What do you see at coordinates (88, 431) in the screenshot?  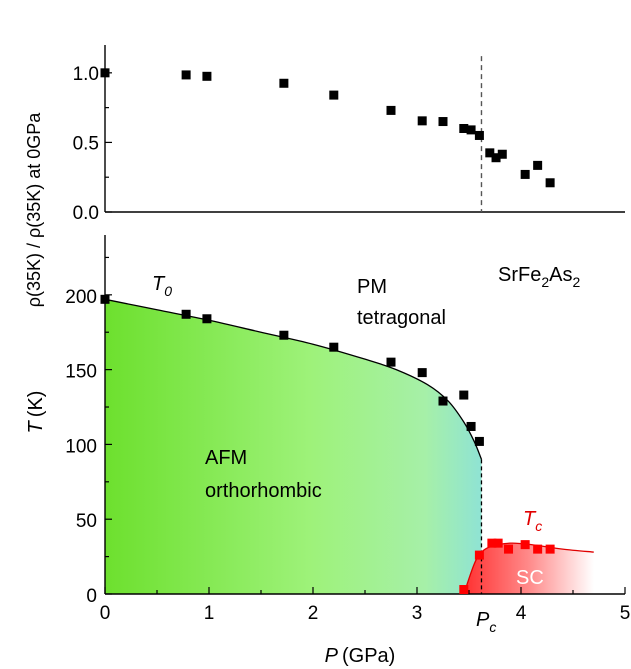 I see `bottom-y-ticks: 0 50 100 150 200` at bounding box center [88, 431].